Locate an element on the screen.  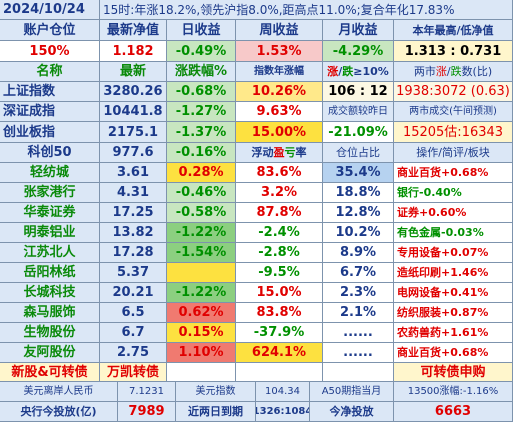
account-position: 150% is located at coordinates (50, 51).